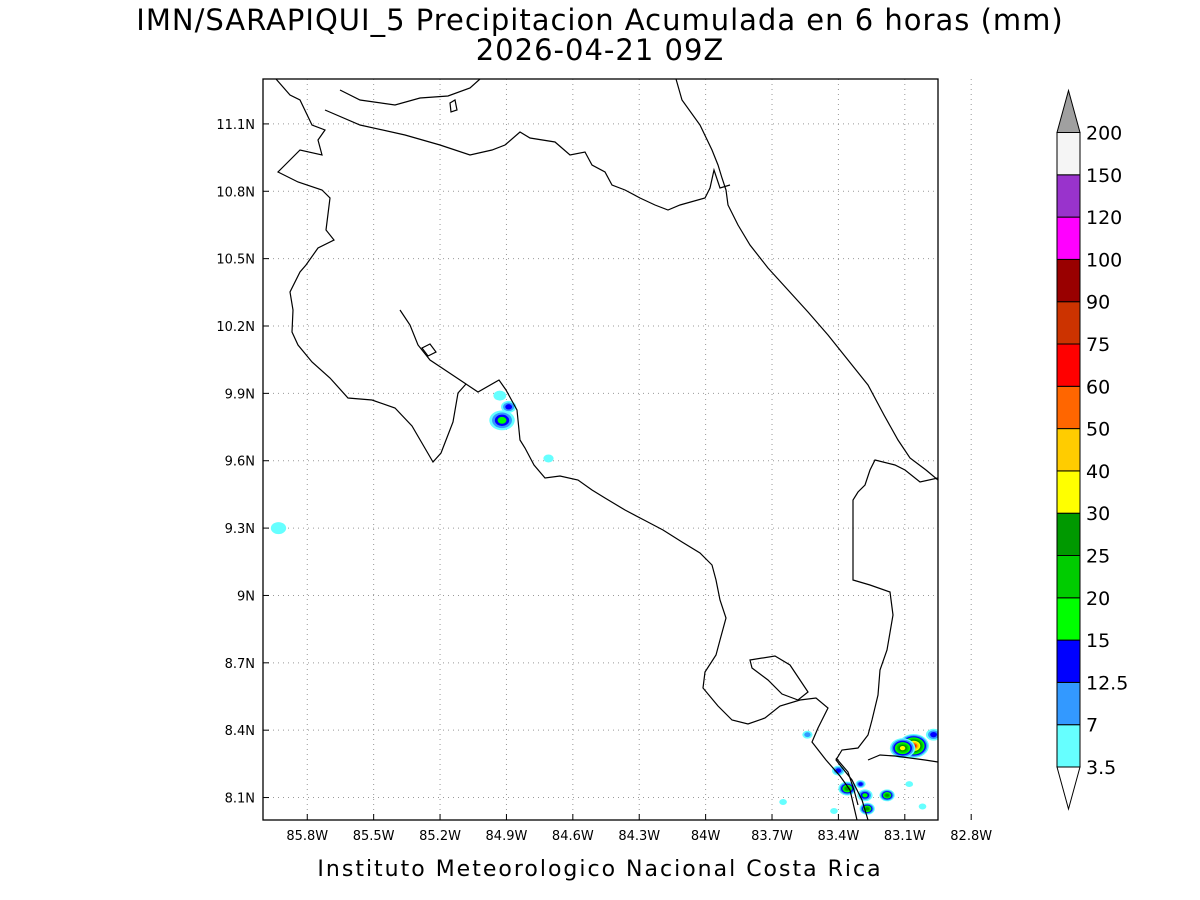  What do you see at coordinates (1104, 260) in the screenshot?
I see `colorbar-label: 100` at bounding box center [1104, 260].